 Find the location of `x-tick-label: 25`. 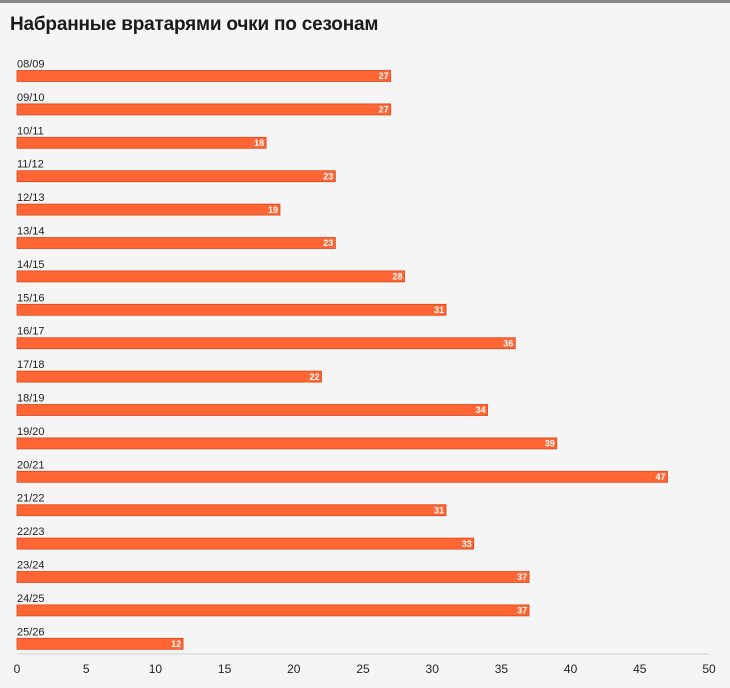

x-tick-label: 25 is located at coordinates (363, 669).